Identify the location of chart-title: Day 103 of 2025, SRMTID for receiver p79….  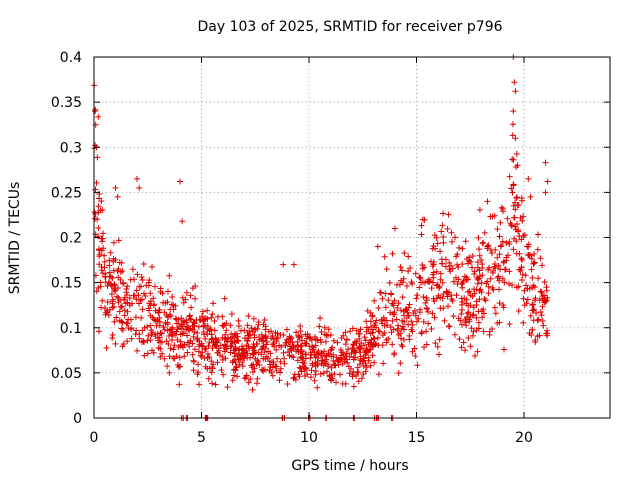
(349, 27).